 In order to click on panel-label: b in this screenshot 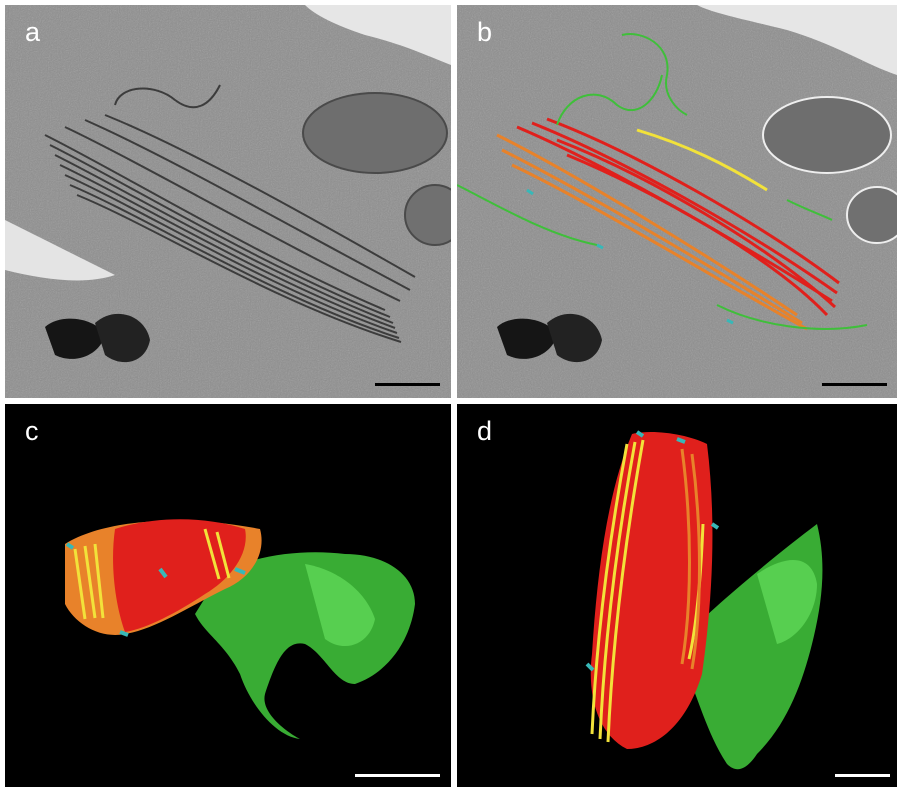, I will do `click(485, 32)`.